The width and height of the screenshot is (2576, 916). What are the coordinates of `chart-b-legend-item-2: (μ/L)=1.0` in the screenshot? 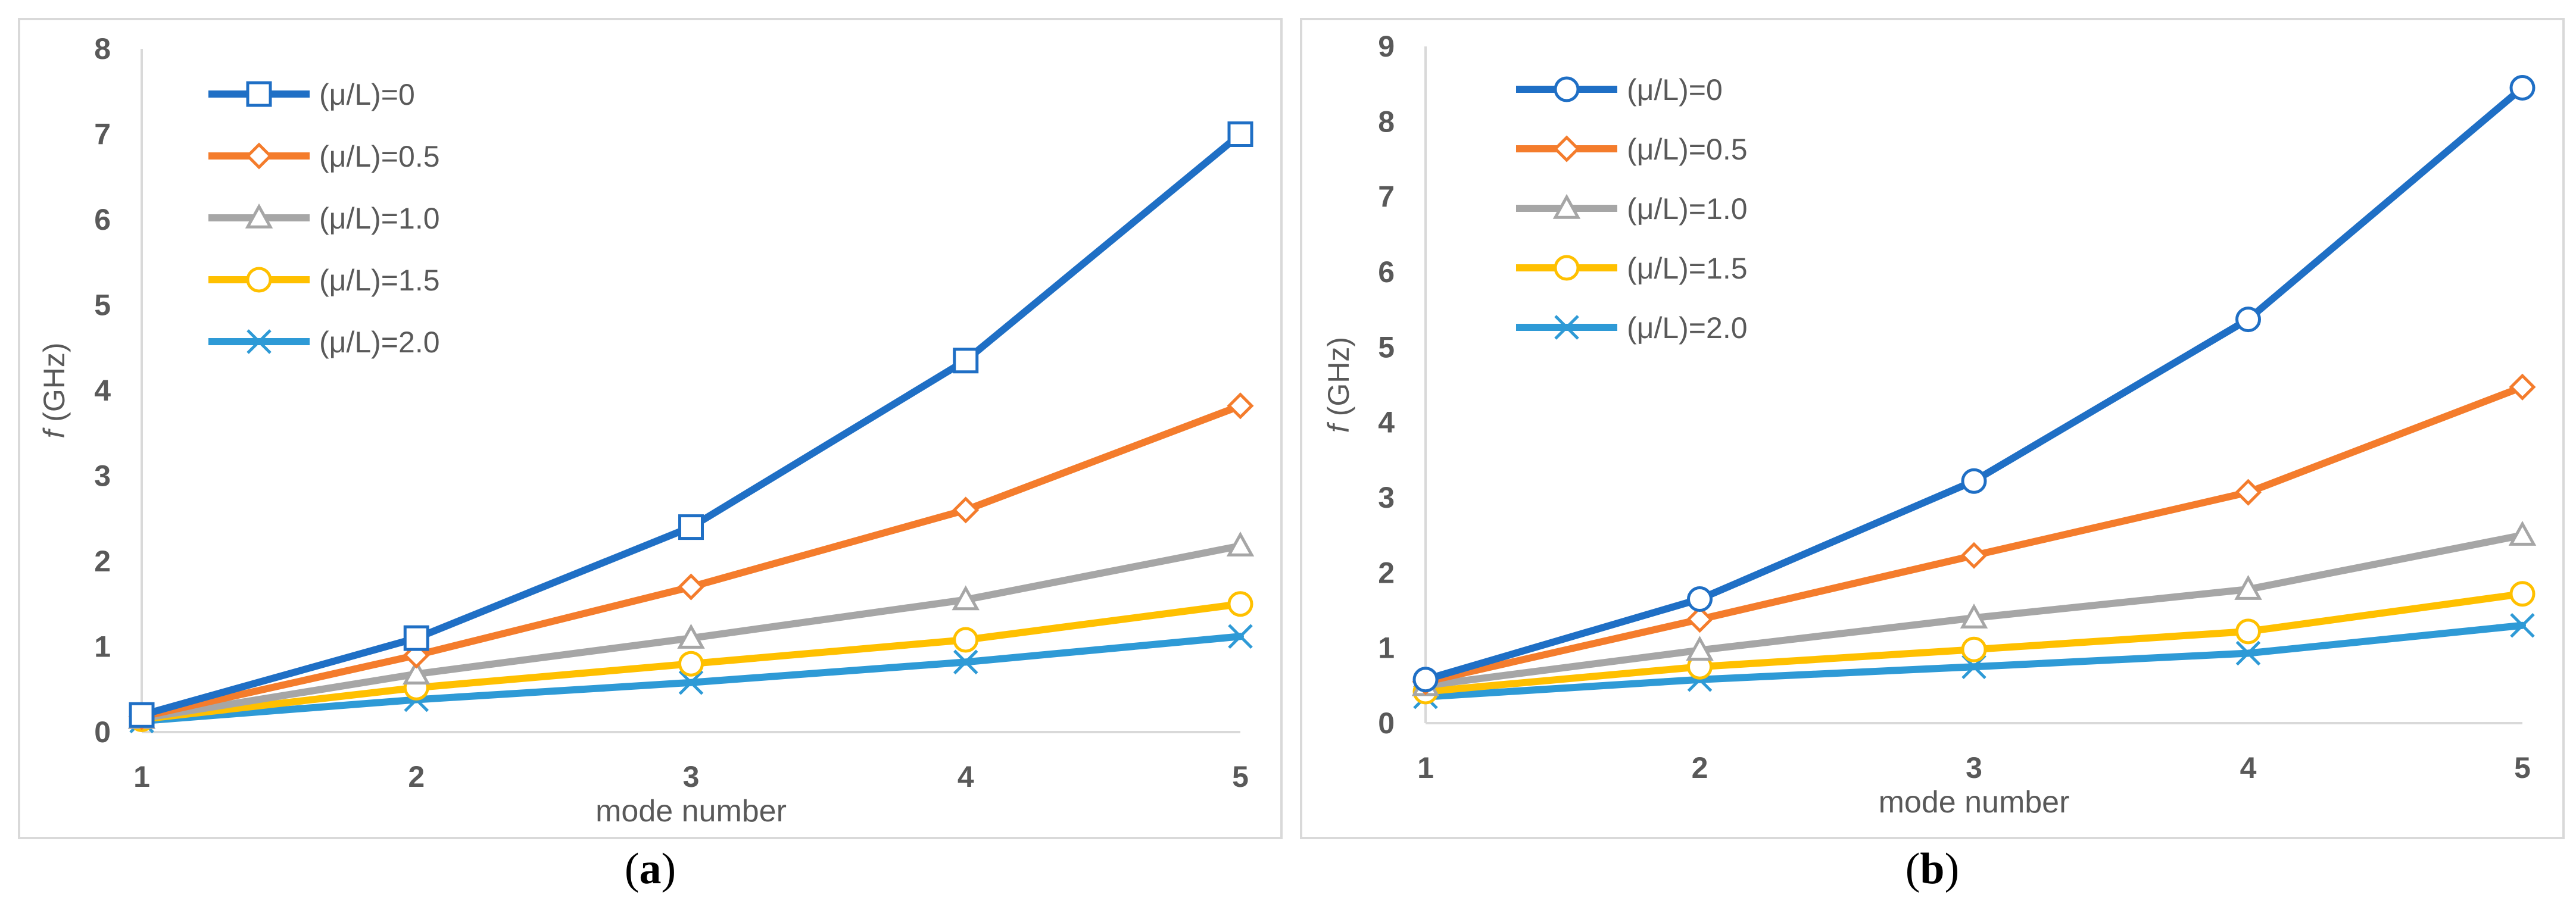 It's located at (1632, 209).